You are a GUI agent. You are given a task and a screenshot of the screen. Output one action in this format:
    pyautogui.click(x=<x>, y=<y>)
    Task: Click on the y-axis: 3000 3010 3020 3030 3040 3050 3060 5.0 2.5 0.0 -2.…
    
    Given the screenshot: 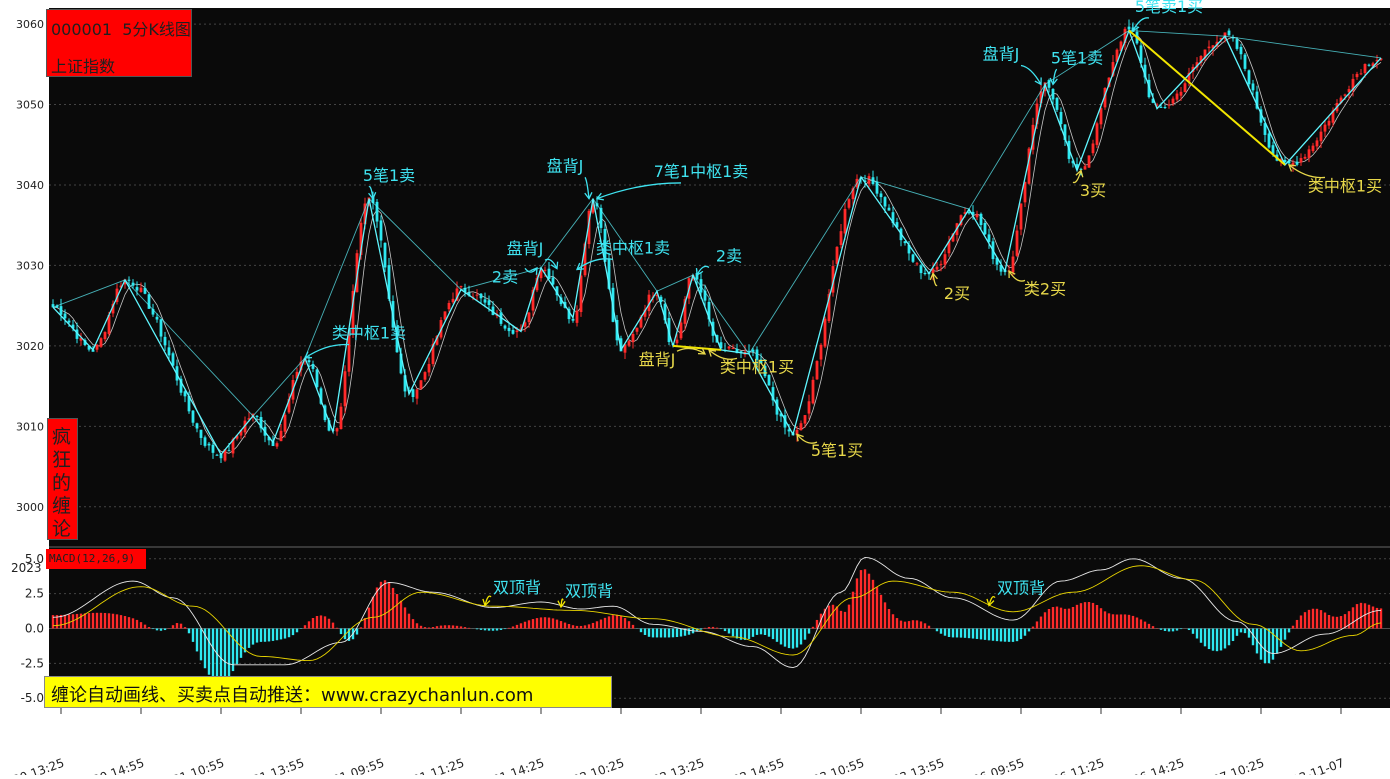 What is the action you would take?
    pyautogui.click(x=27, y=361)
    